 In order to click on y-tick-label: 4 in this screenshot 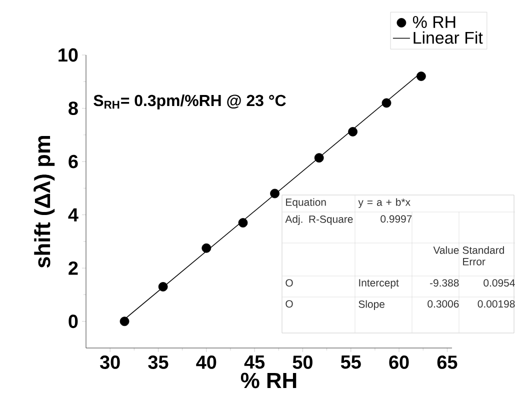, I will do `click(73, 215)`.